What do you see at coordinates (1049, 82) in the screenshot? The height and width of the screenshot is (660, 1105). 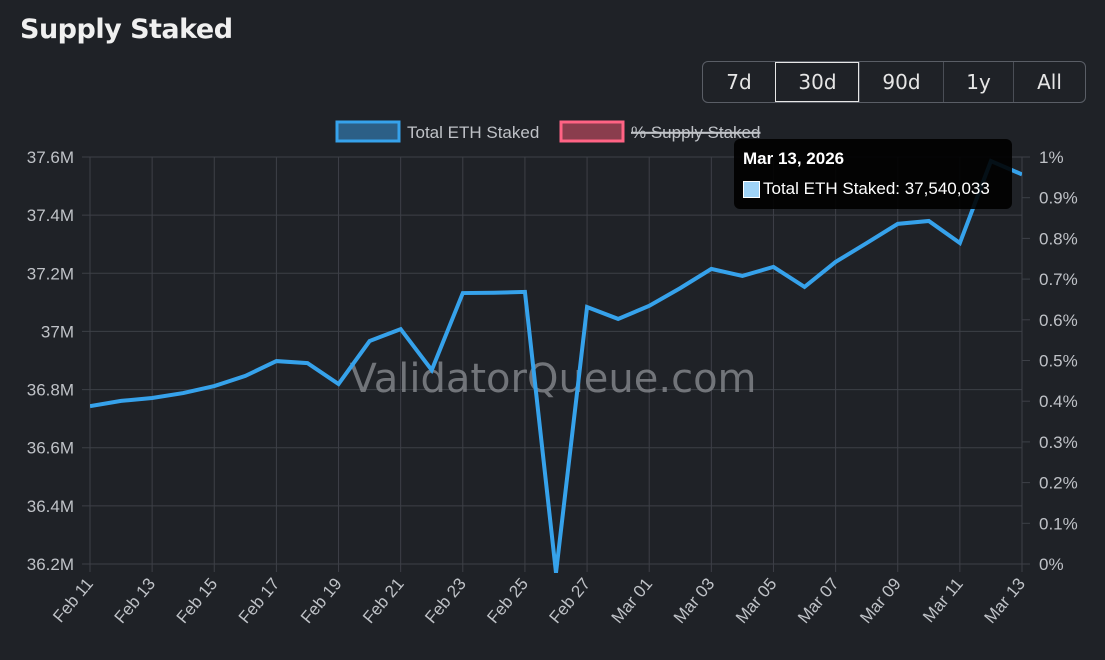 I see `range-button-all: All` at bounding box center [1049, 82].